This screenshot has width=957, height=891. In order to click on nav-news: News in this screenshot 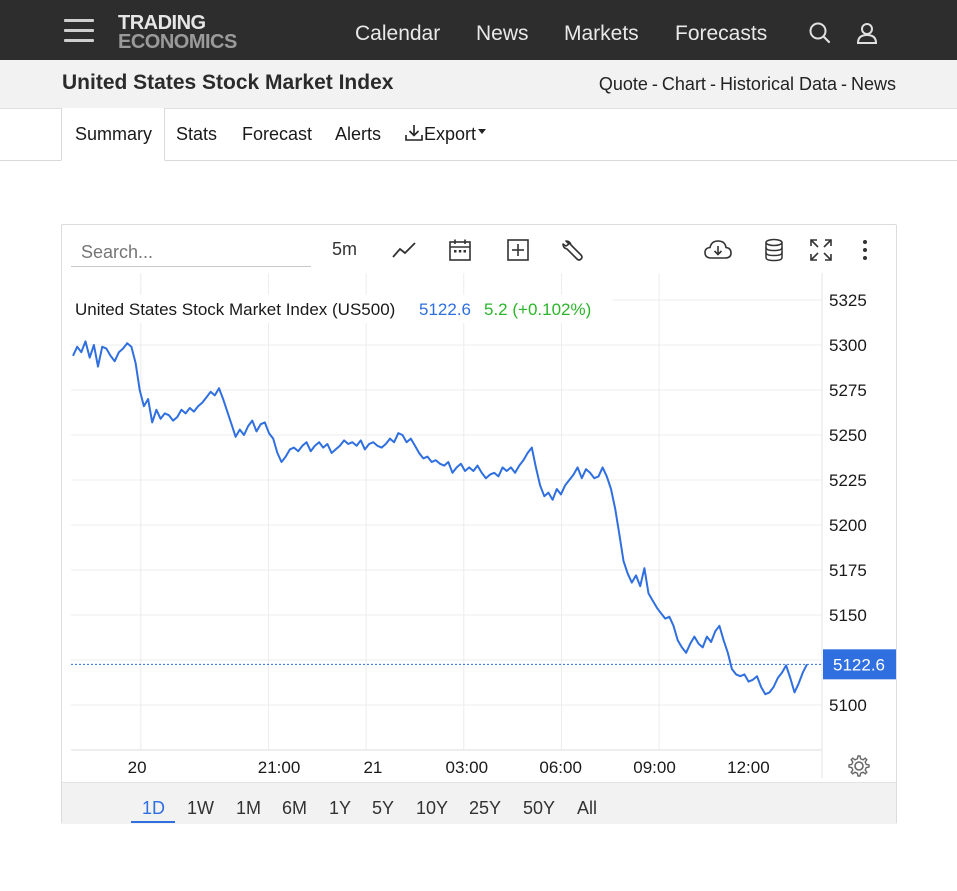, I will do `click(502, 33)`.